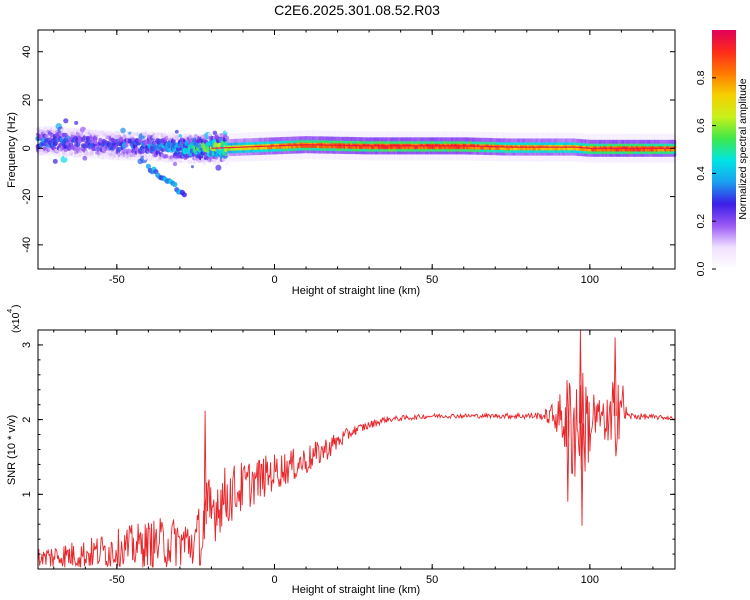  What do you see at coordinates (356, 291) in the screenshot?
I see `spectrogram-x-label: Height of straight line (km)` at bounding box center [356, 291].